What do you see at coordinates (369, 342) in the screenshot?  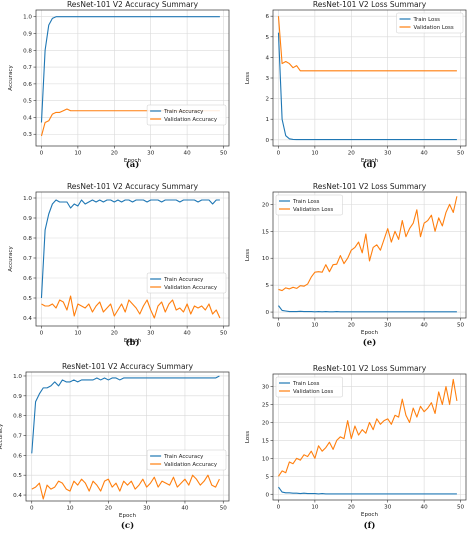 I see `figure-caption: (e)` at bounding box center [369, 342].